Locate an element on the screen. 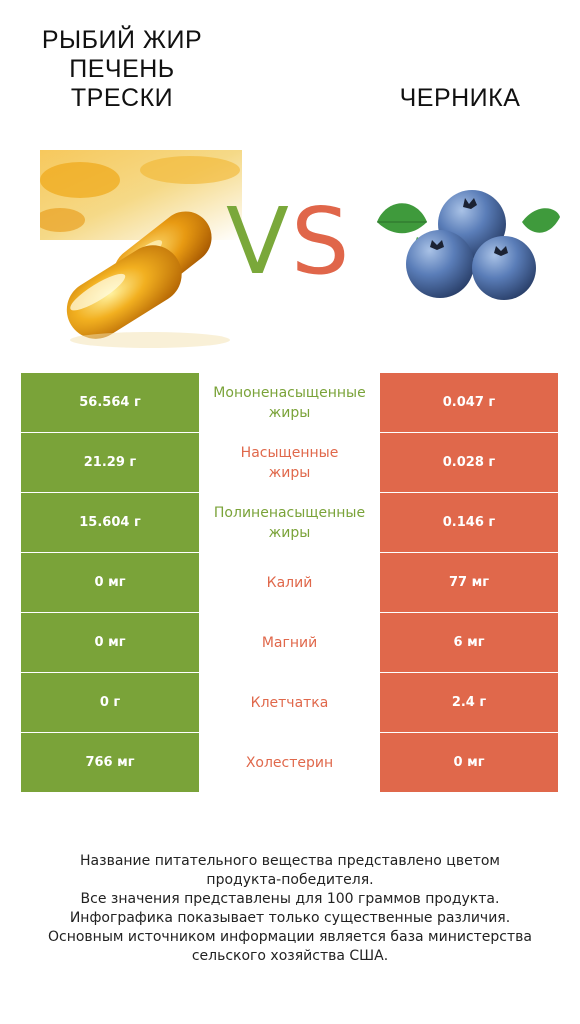  nutrient-label: Полиненасыщенные жиры is located at coordinates (289, 523).